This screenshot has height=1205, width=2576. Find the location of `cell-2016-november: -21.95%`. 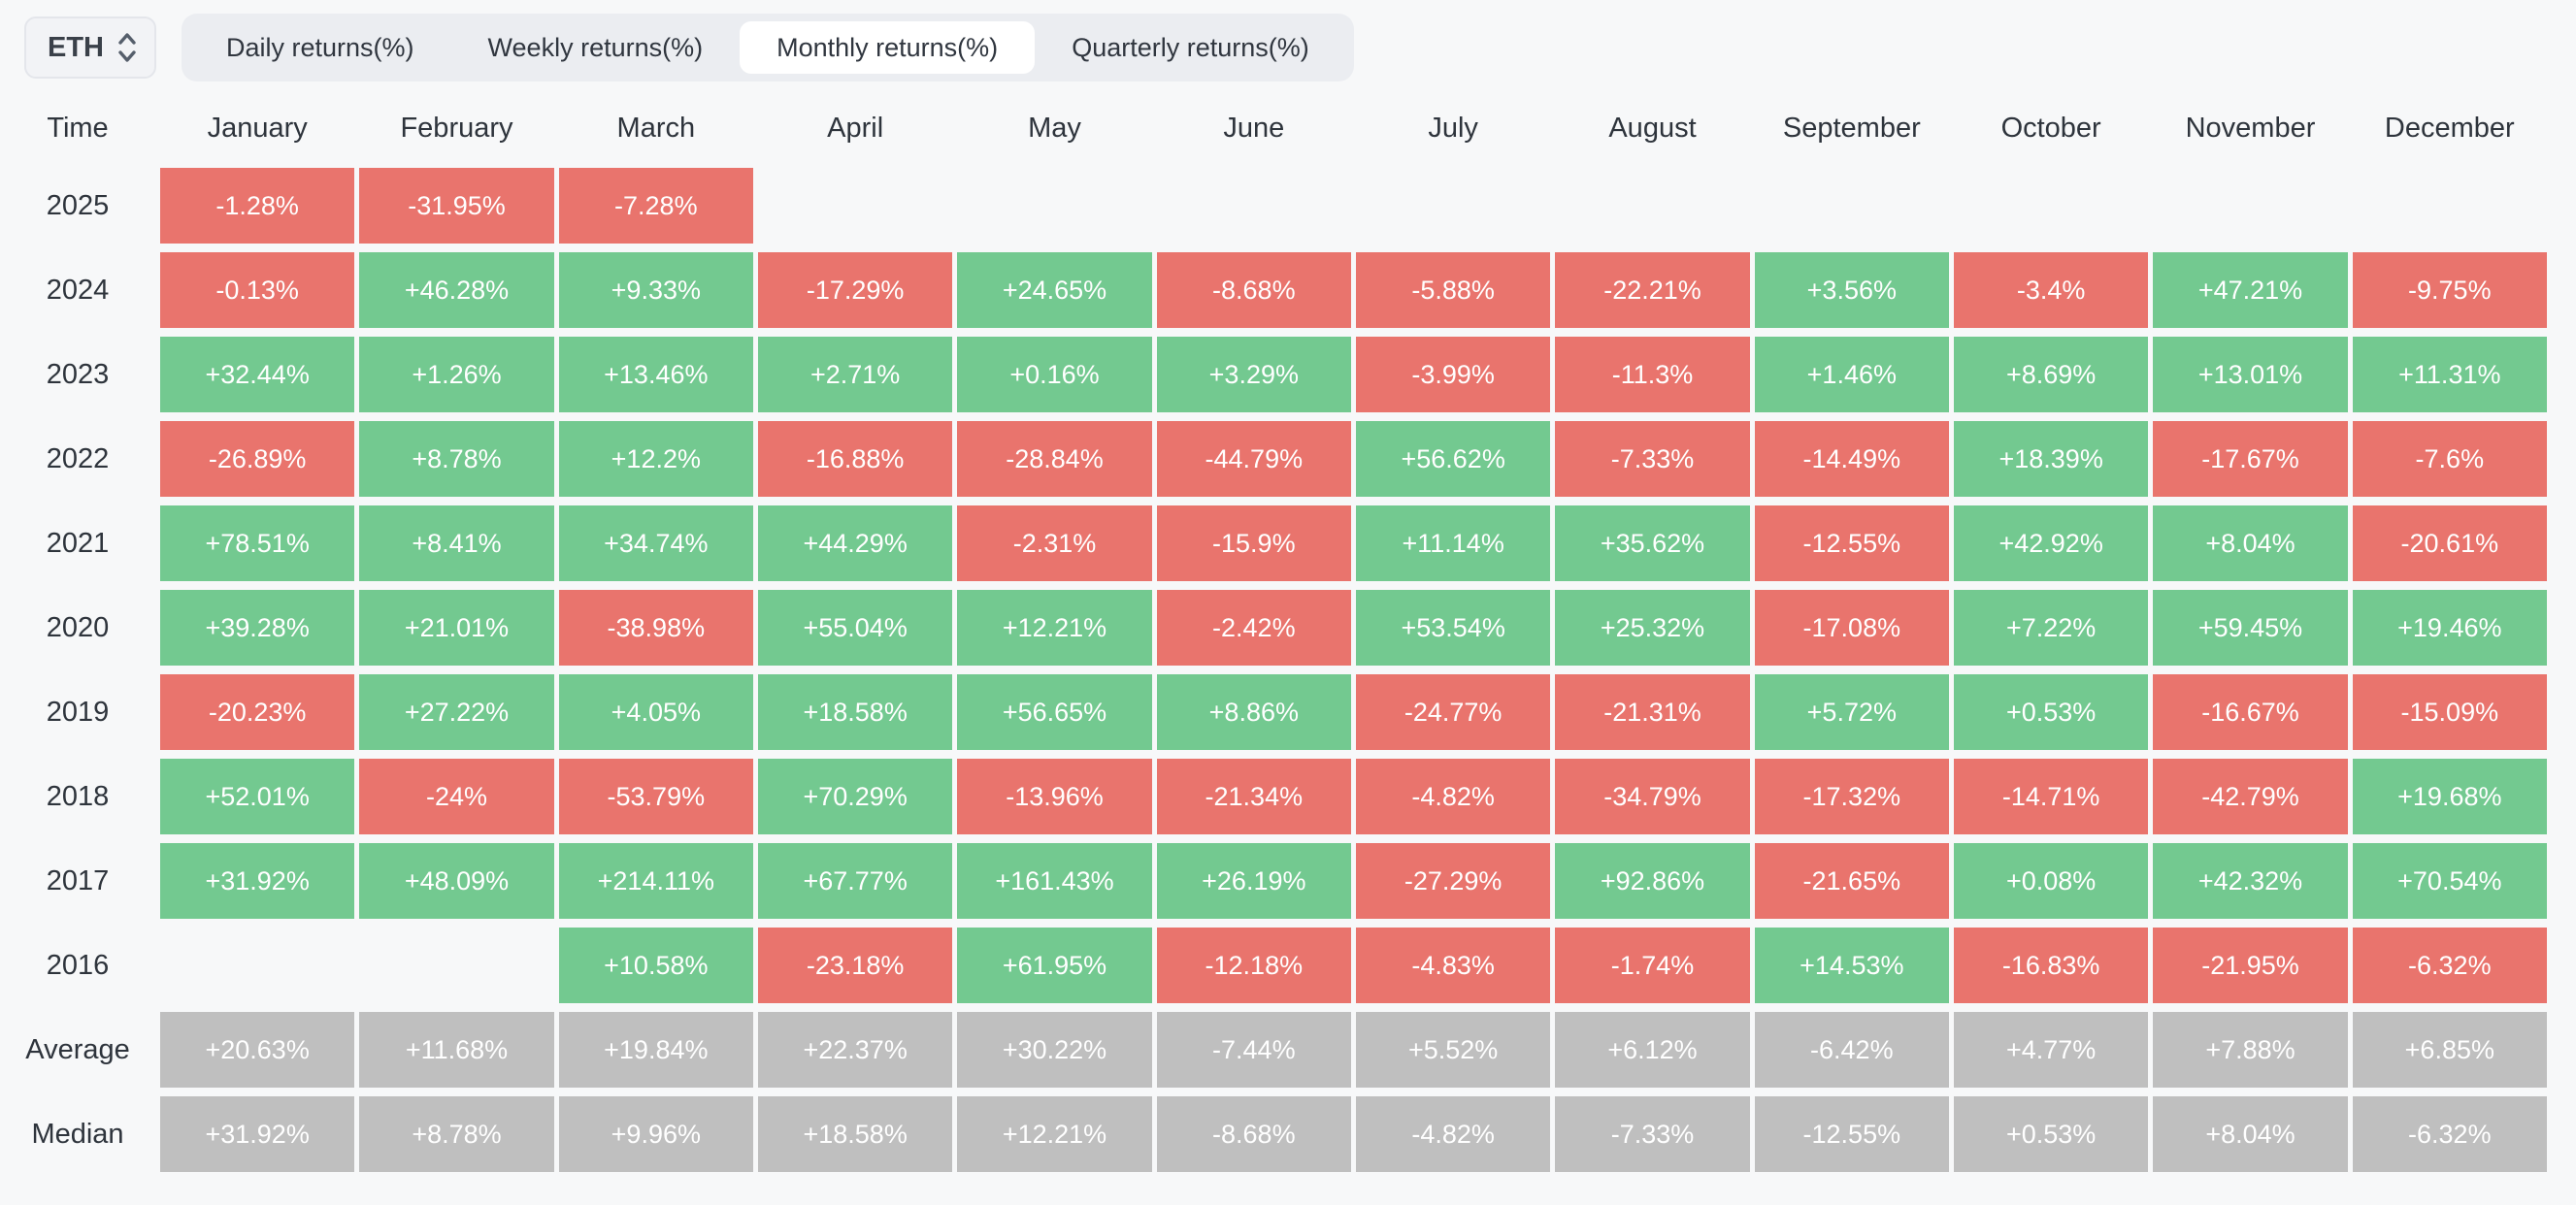

cell-2016-november: -21.95% is located at coordinates (2250, 965).